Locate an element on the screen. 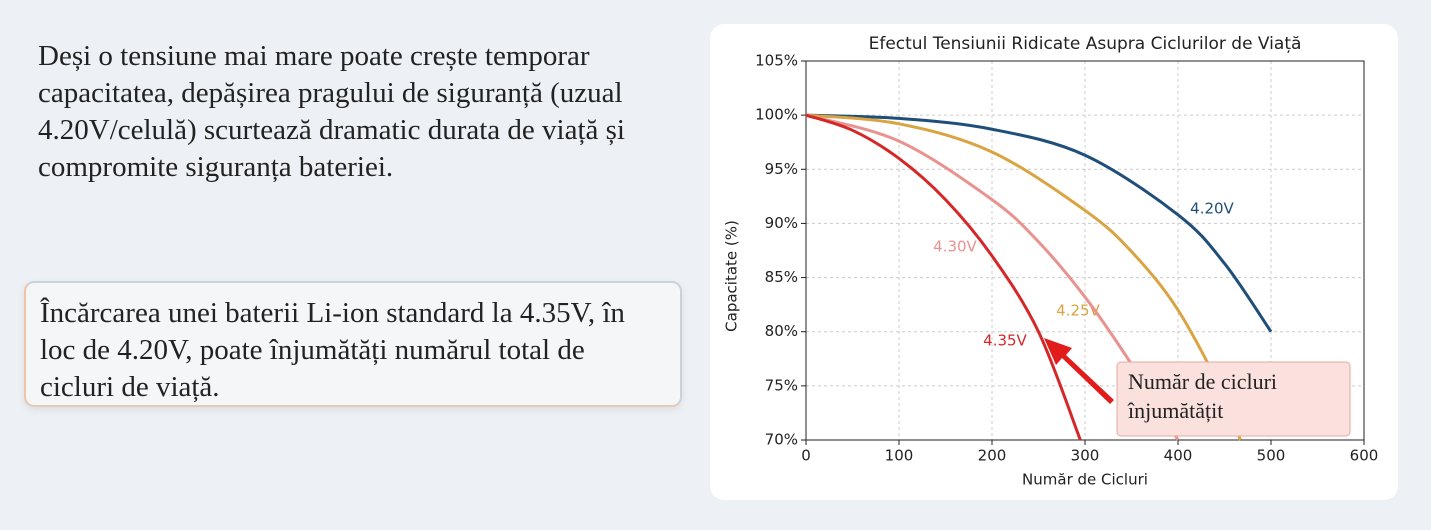  y-tick-label: 80% is located at coordinates (781, 331).